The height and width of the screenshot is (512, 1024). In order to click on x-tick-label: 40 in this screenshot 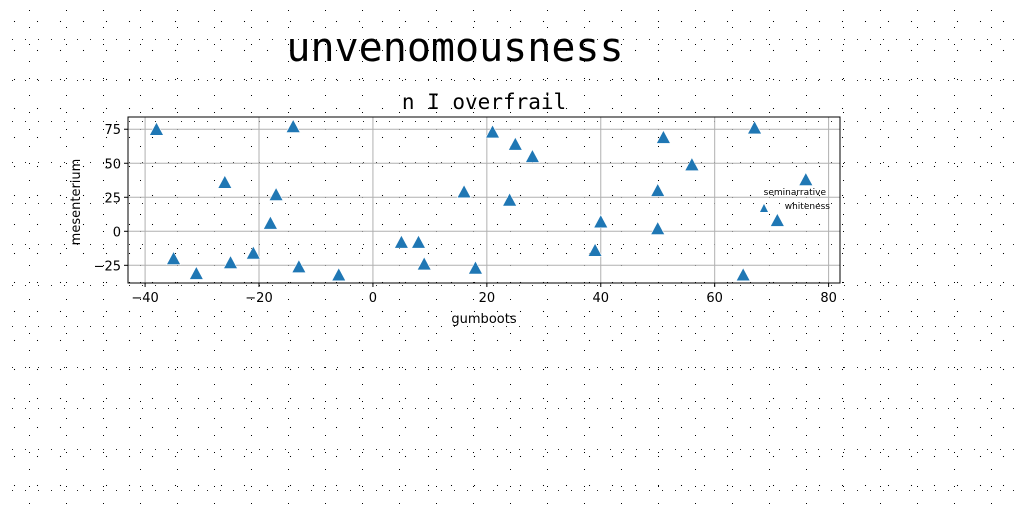, I will do `click(600, 298)`.